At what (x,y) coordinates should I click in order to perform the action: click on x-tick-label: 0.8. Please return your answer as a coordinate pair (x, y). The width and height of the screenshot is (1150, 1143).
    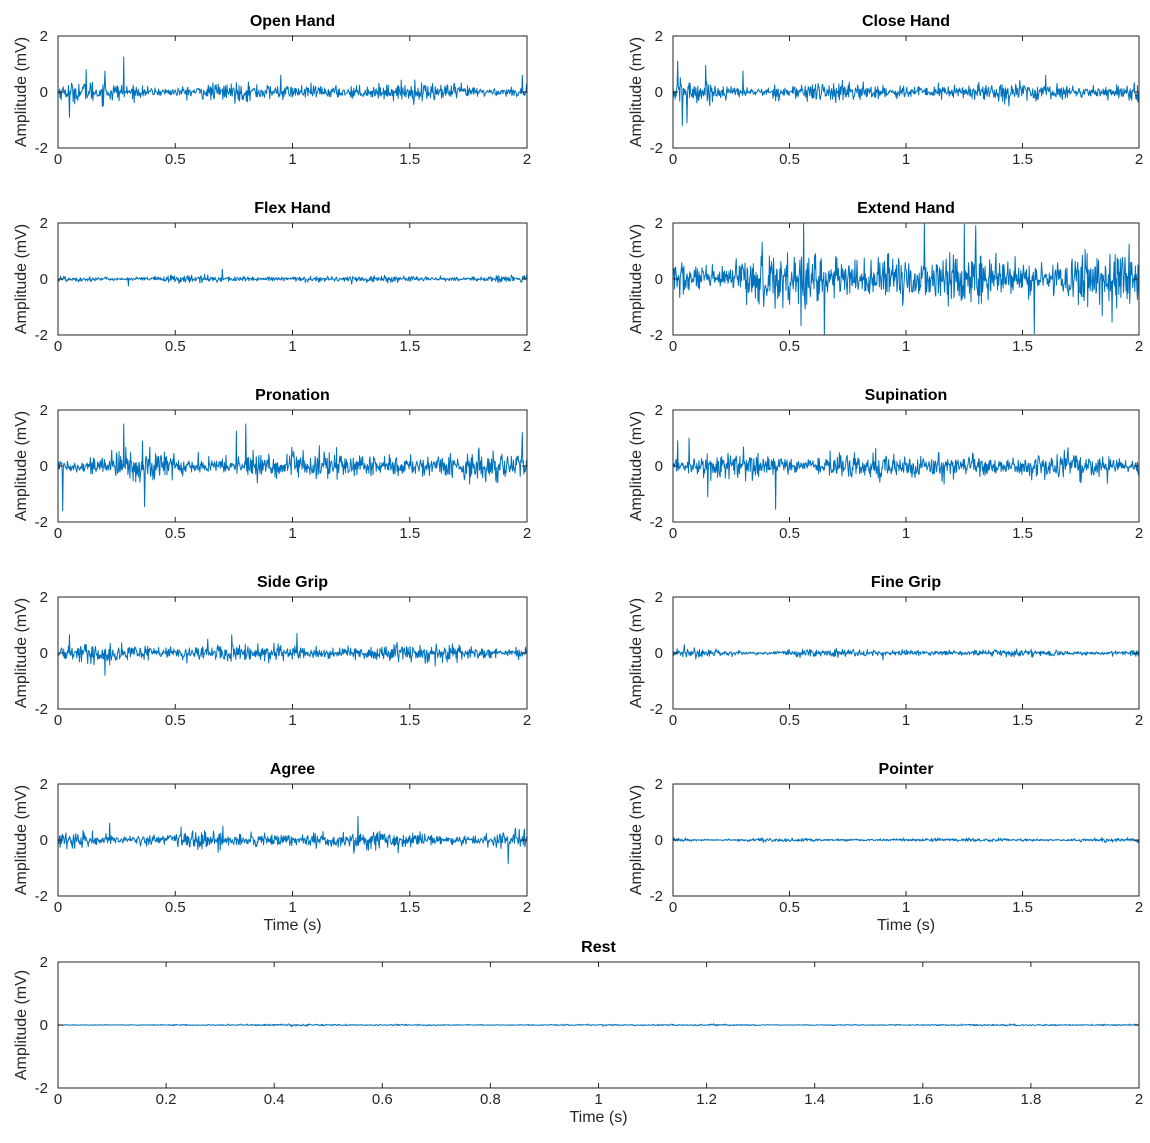
    Looking at the image, I should click on (490, 1099).